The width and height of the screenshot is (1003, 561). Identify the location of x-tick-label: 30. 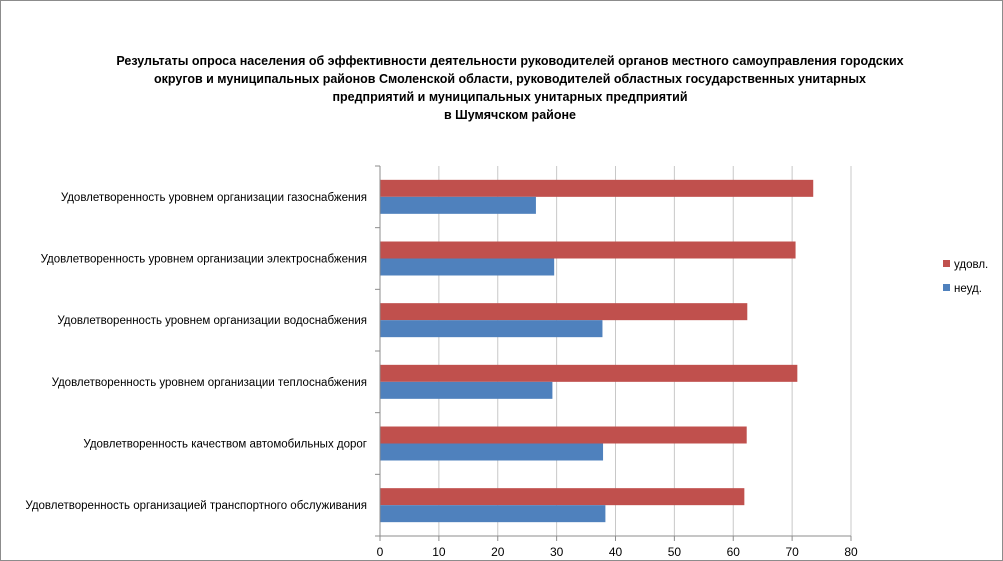
(557, 552).